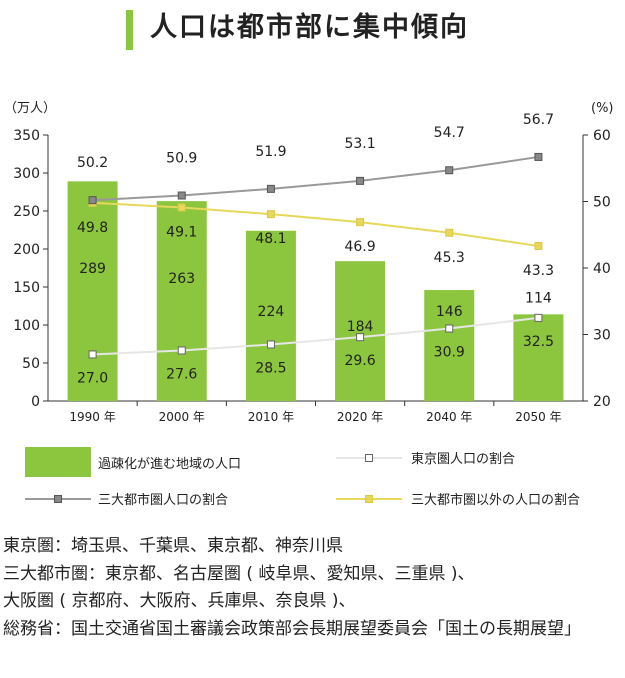 The width and height of the screenshot is (625, 678). Describe the element at coordinates (449, 133) in the screenshot. I see `three-metro-share-label: 54.7` at that location.